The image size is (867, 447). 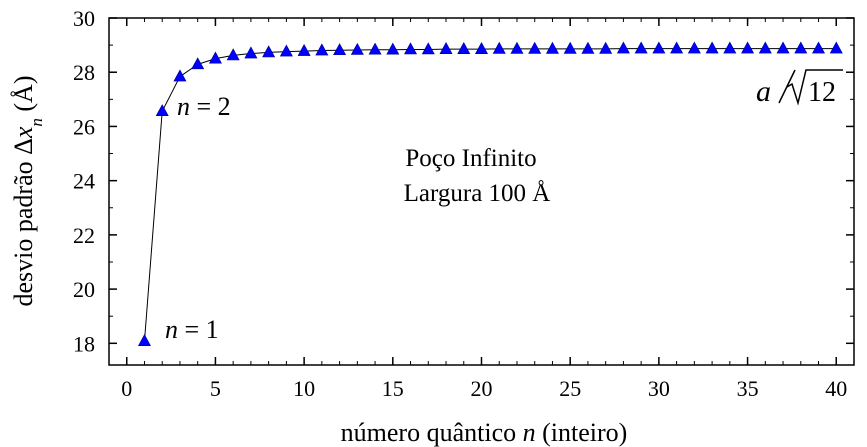 I want to click on x-tick-label: 10, so click(x=304, y=388).